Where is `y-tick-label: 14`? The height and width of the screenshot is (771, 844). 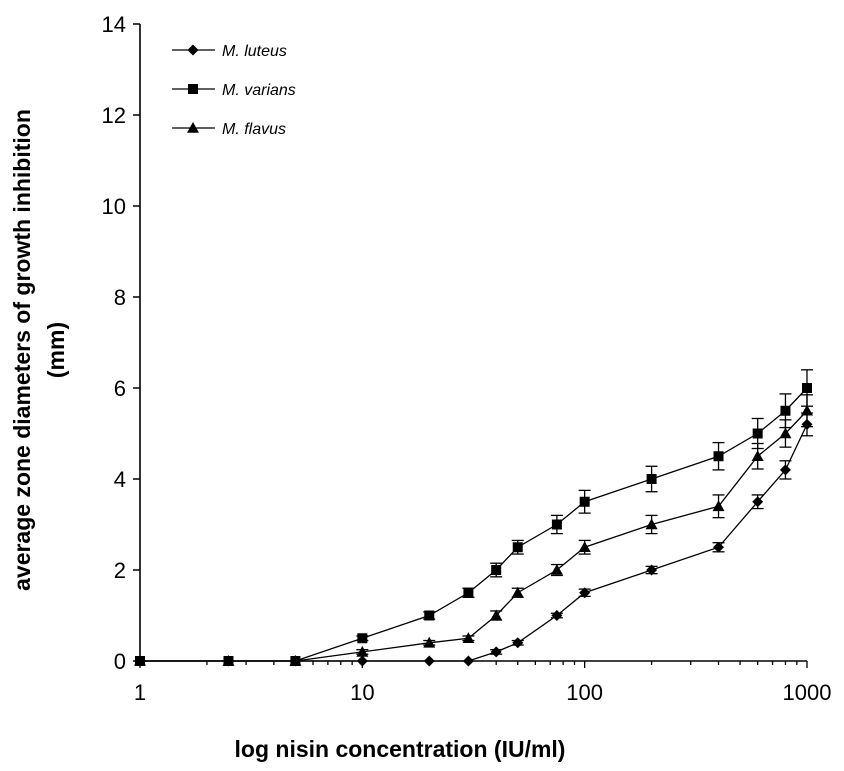
y-tick-label: 14 is located at coordinates (114, 24).